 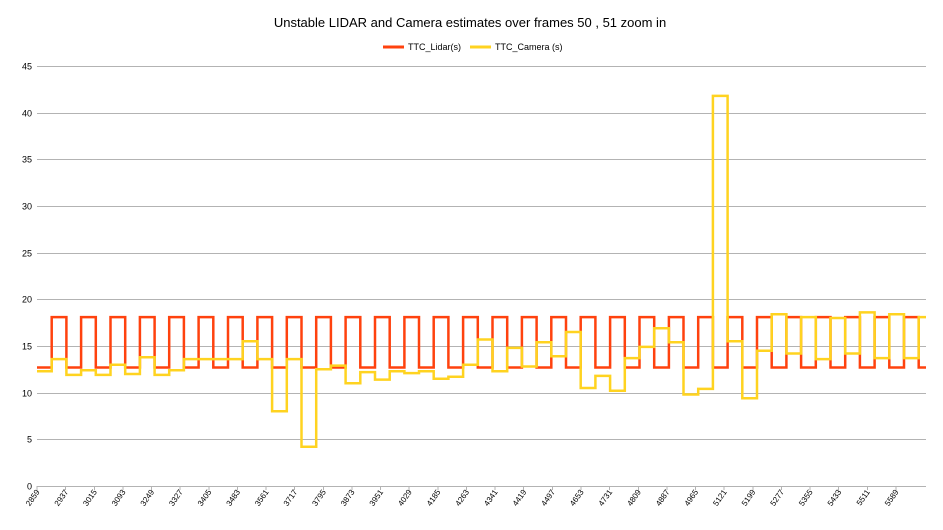 What do you see at coordinates (377, 498) in the screenshot?
I see `x-tick-label: 3951` at bounding box center [377, 498].